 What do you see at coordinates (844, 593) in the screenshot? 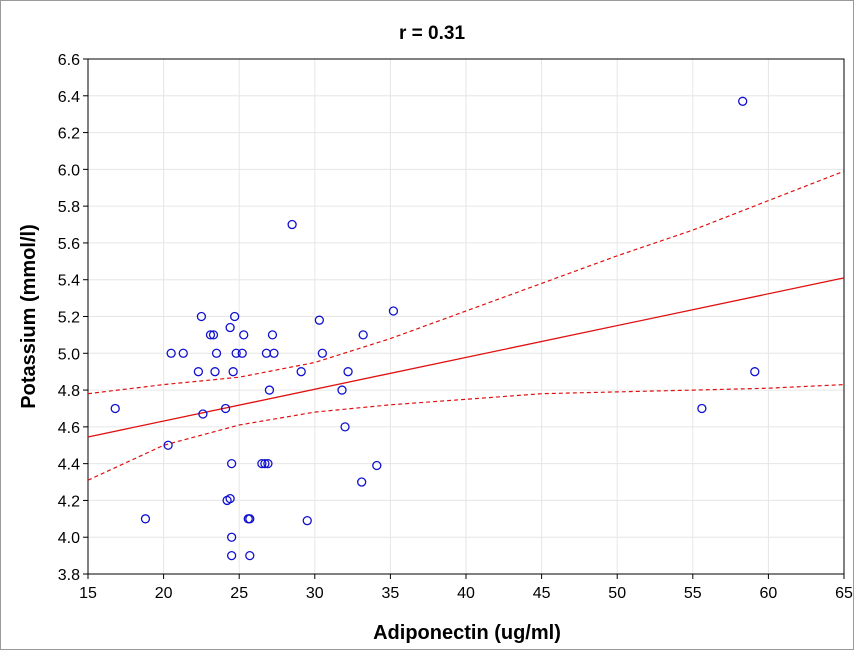
I see `x-tick-label: 65` at bounding box center [844, 593].